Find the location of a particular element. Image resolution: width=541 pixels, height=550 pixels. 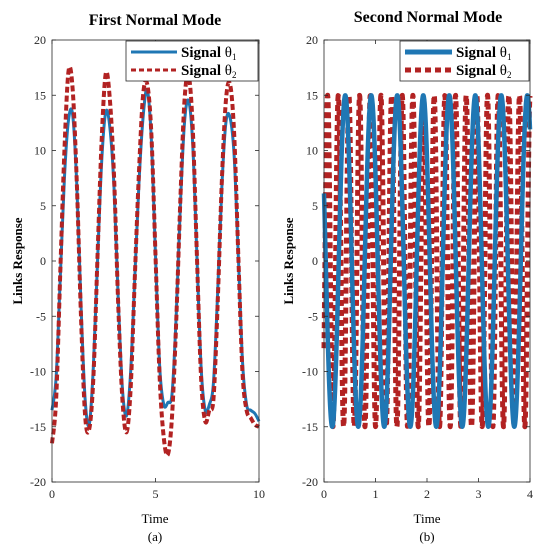

chart-a-panel-label: (a) is located at coordinates (155, 536).